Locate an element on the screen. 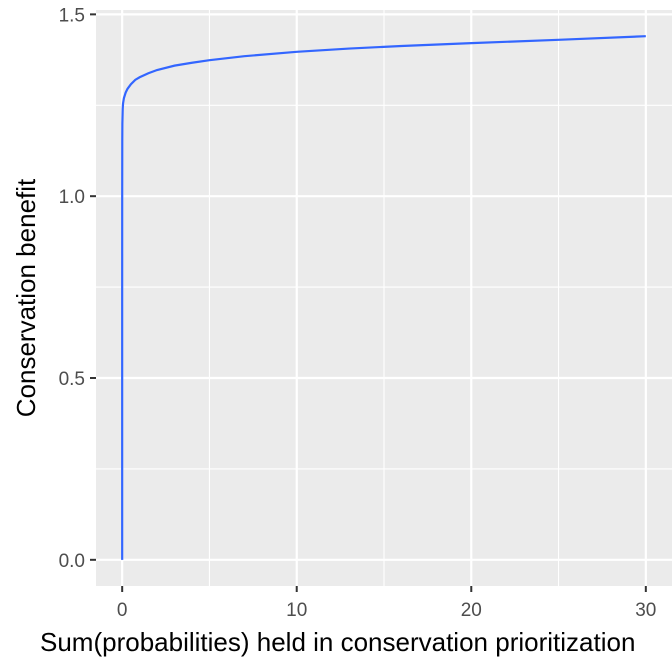 The height and width of the screenshot is (672, 672). x-tick-label: 20 is located at coordinates (471, 610).